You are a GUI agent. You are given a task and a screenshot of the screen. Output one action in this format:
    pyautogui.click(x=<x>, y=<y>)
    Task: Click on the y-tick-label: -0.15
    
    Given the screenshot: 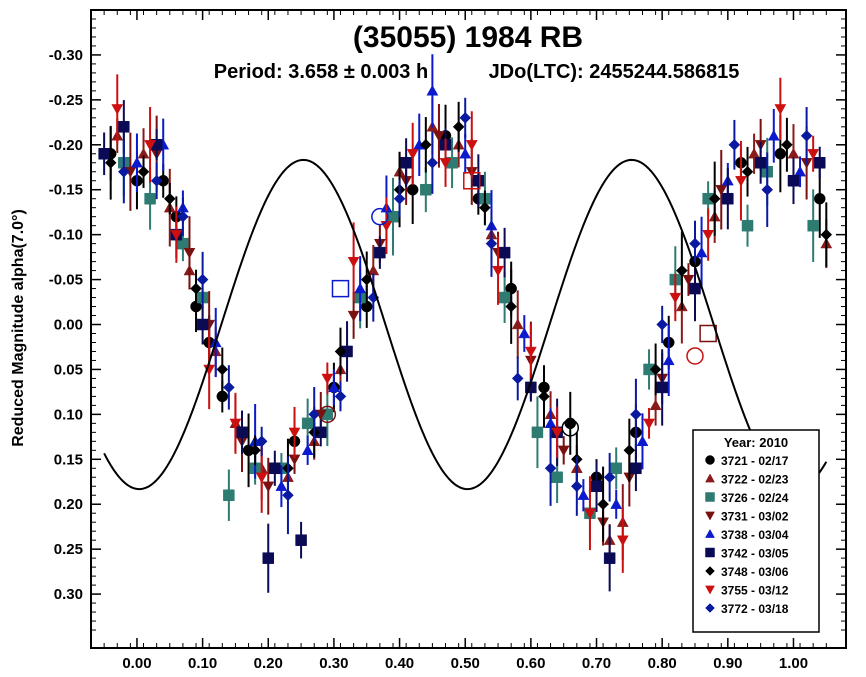 What is the action you would take?
    pyautogui.click(x=66, y=190)
    